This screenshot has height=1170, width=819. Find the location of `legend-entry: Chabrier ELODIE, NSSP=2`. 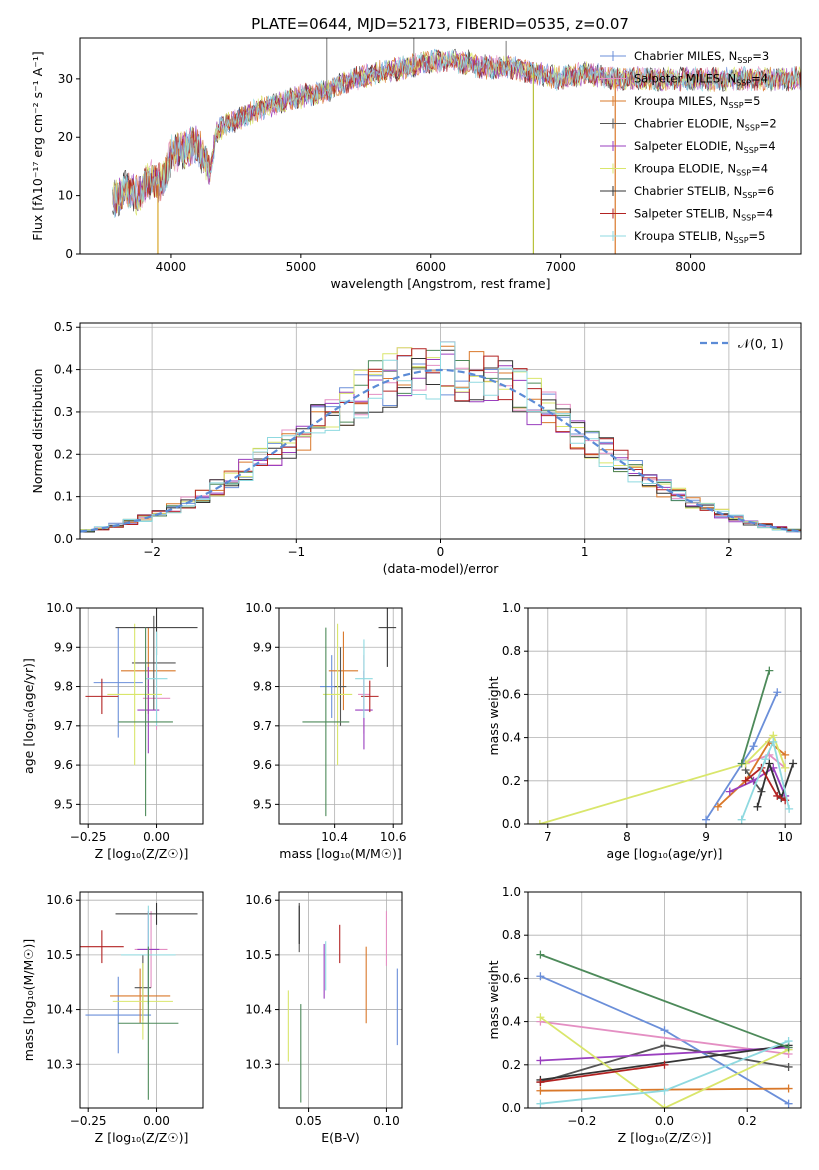

legend-entry: Chabrier ELODIE, NSSP=2 is located at coordinates (688, 125).